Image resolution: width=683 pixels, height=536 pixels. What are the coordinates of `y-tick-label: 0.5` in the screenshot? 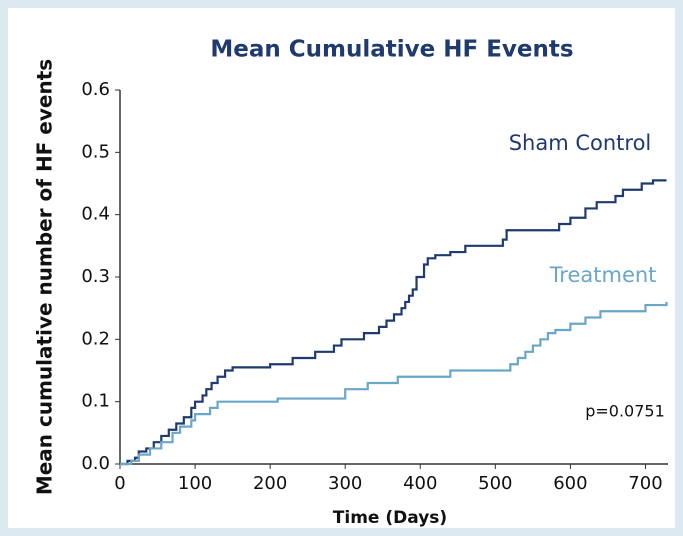 It's located at (95, 151).